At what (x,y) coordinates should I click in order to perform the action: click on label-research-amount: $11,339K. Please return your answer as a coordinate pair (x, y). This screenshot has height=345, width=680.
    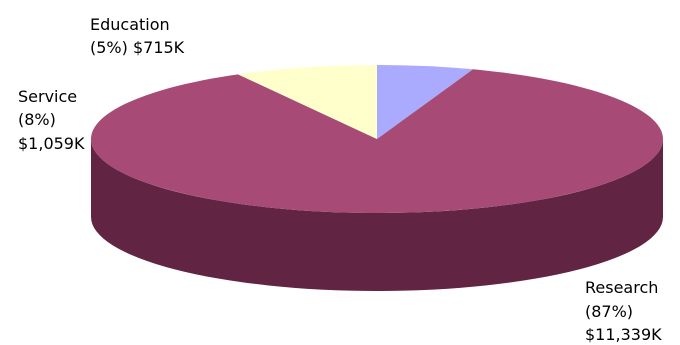
    Looking at the image, I should click on (623, 334).